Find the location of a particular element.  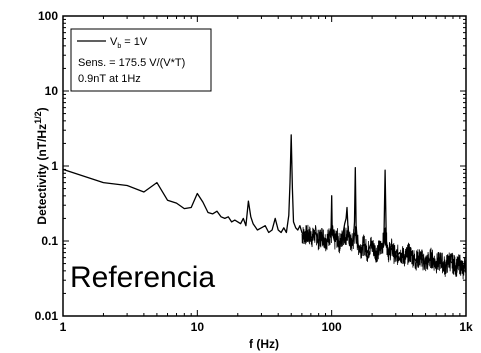

y-axis-label-close: ) is located at coordinates (42, 109).